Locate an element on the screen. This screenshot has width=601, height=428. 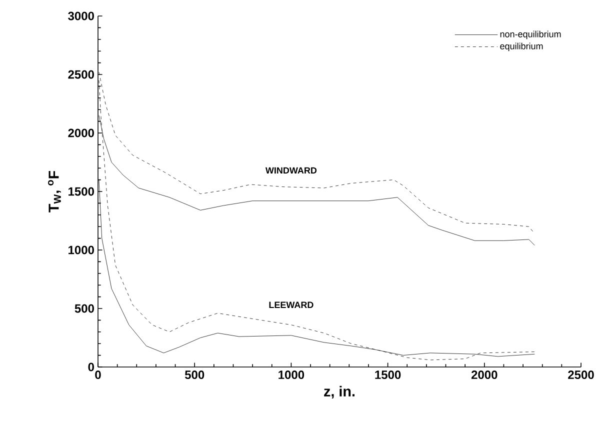
x-tick-label: 1500 is located at coordinates (388, 375).